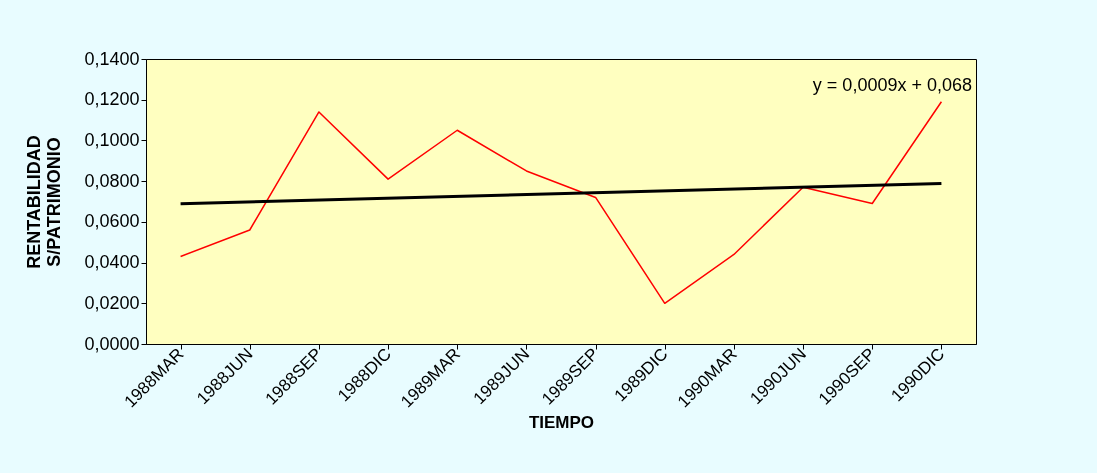 The width and height of the screenshot is (1097, 473). I want to click on annotation: y = 0,0009x + 0,068, so click(892, 85).